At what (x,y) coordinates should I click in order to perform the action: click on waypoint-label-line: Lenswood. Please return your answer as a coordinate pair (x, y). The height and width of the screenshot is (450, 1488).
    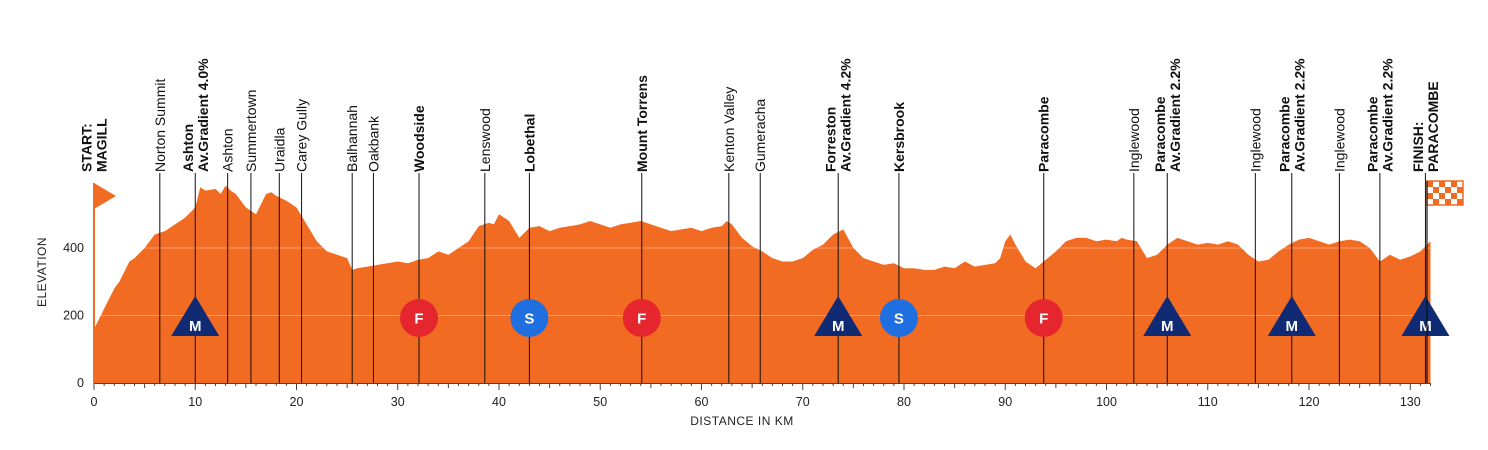
    Looking at the image, I should click on (485, 140).